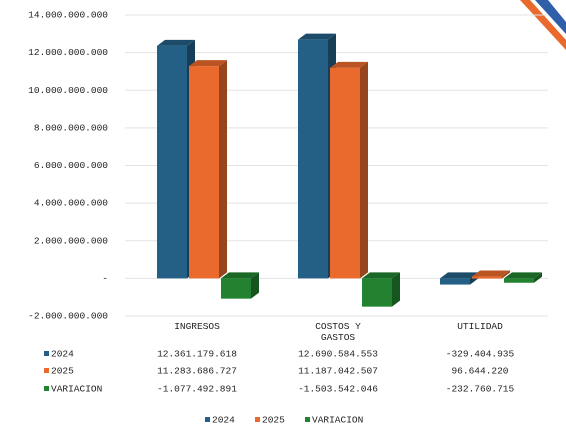  Describe the element at coordinates (71, 240) in the screenshot. I see `y-tick-label: 2.000.000.000` at that location.